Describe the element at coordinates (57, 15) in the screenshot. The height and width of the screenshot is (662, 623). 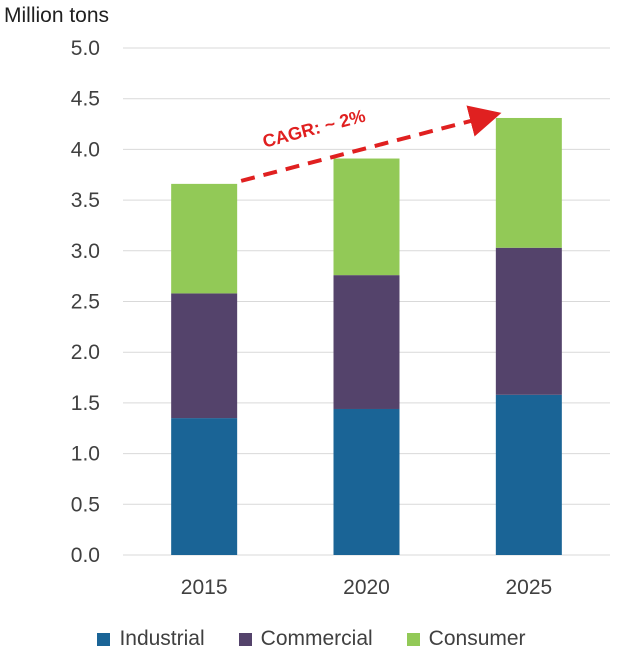
I see `y-axis-unit-label: Million tons` at that location.